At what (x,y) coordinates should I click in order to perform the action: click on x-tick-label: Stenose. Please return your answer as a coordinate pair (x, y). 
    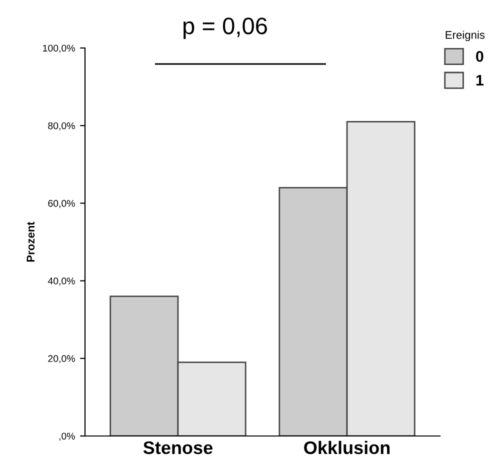
    Looking at the image, I should click on (177, 447).